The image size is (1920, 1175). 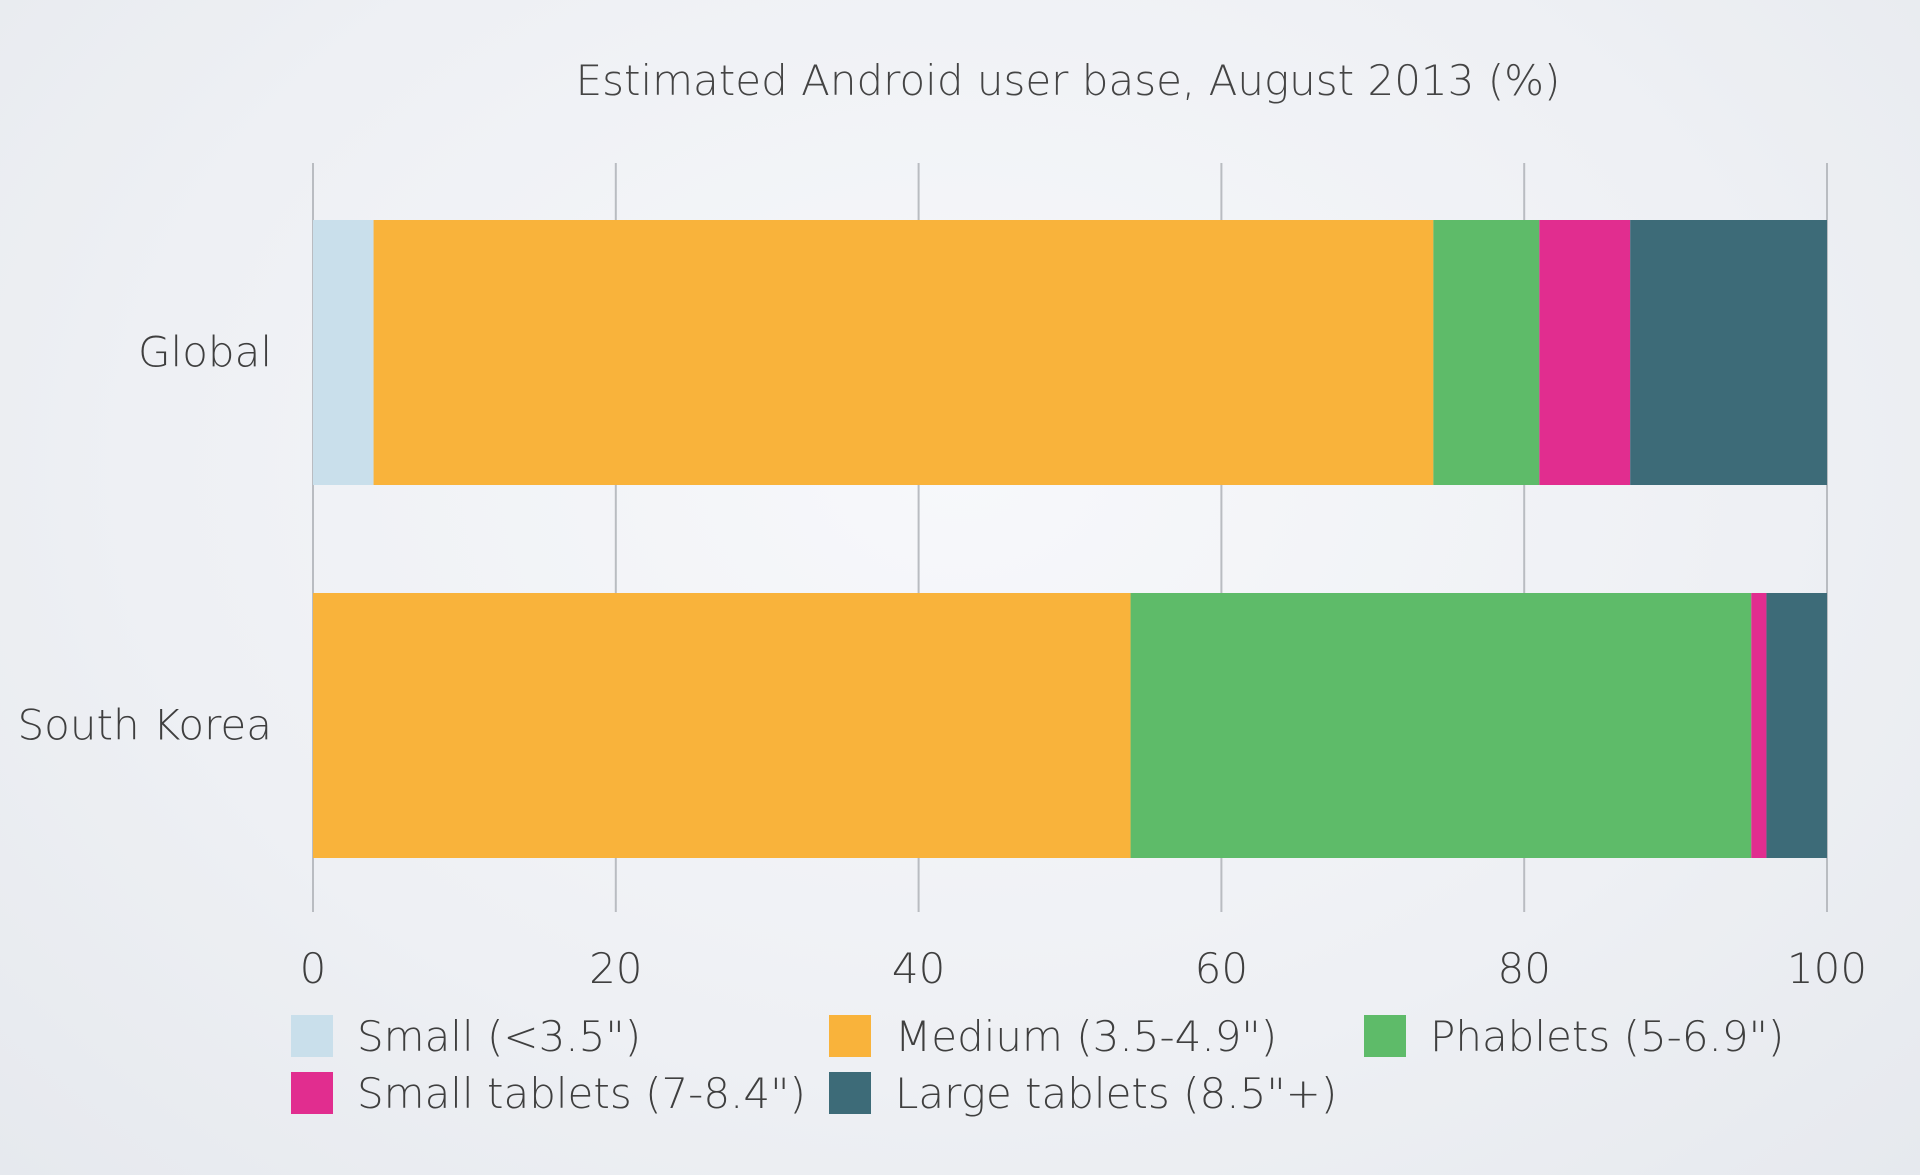 What do you see at coordinates (145, 725) in the screenshot?
I see `category-label: South Korea` at bounding box center [145, 725].